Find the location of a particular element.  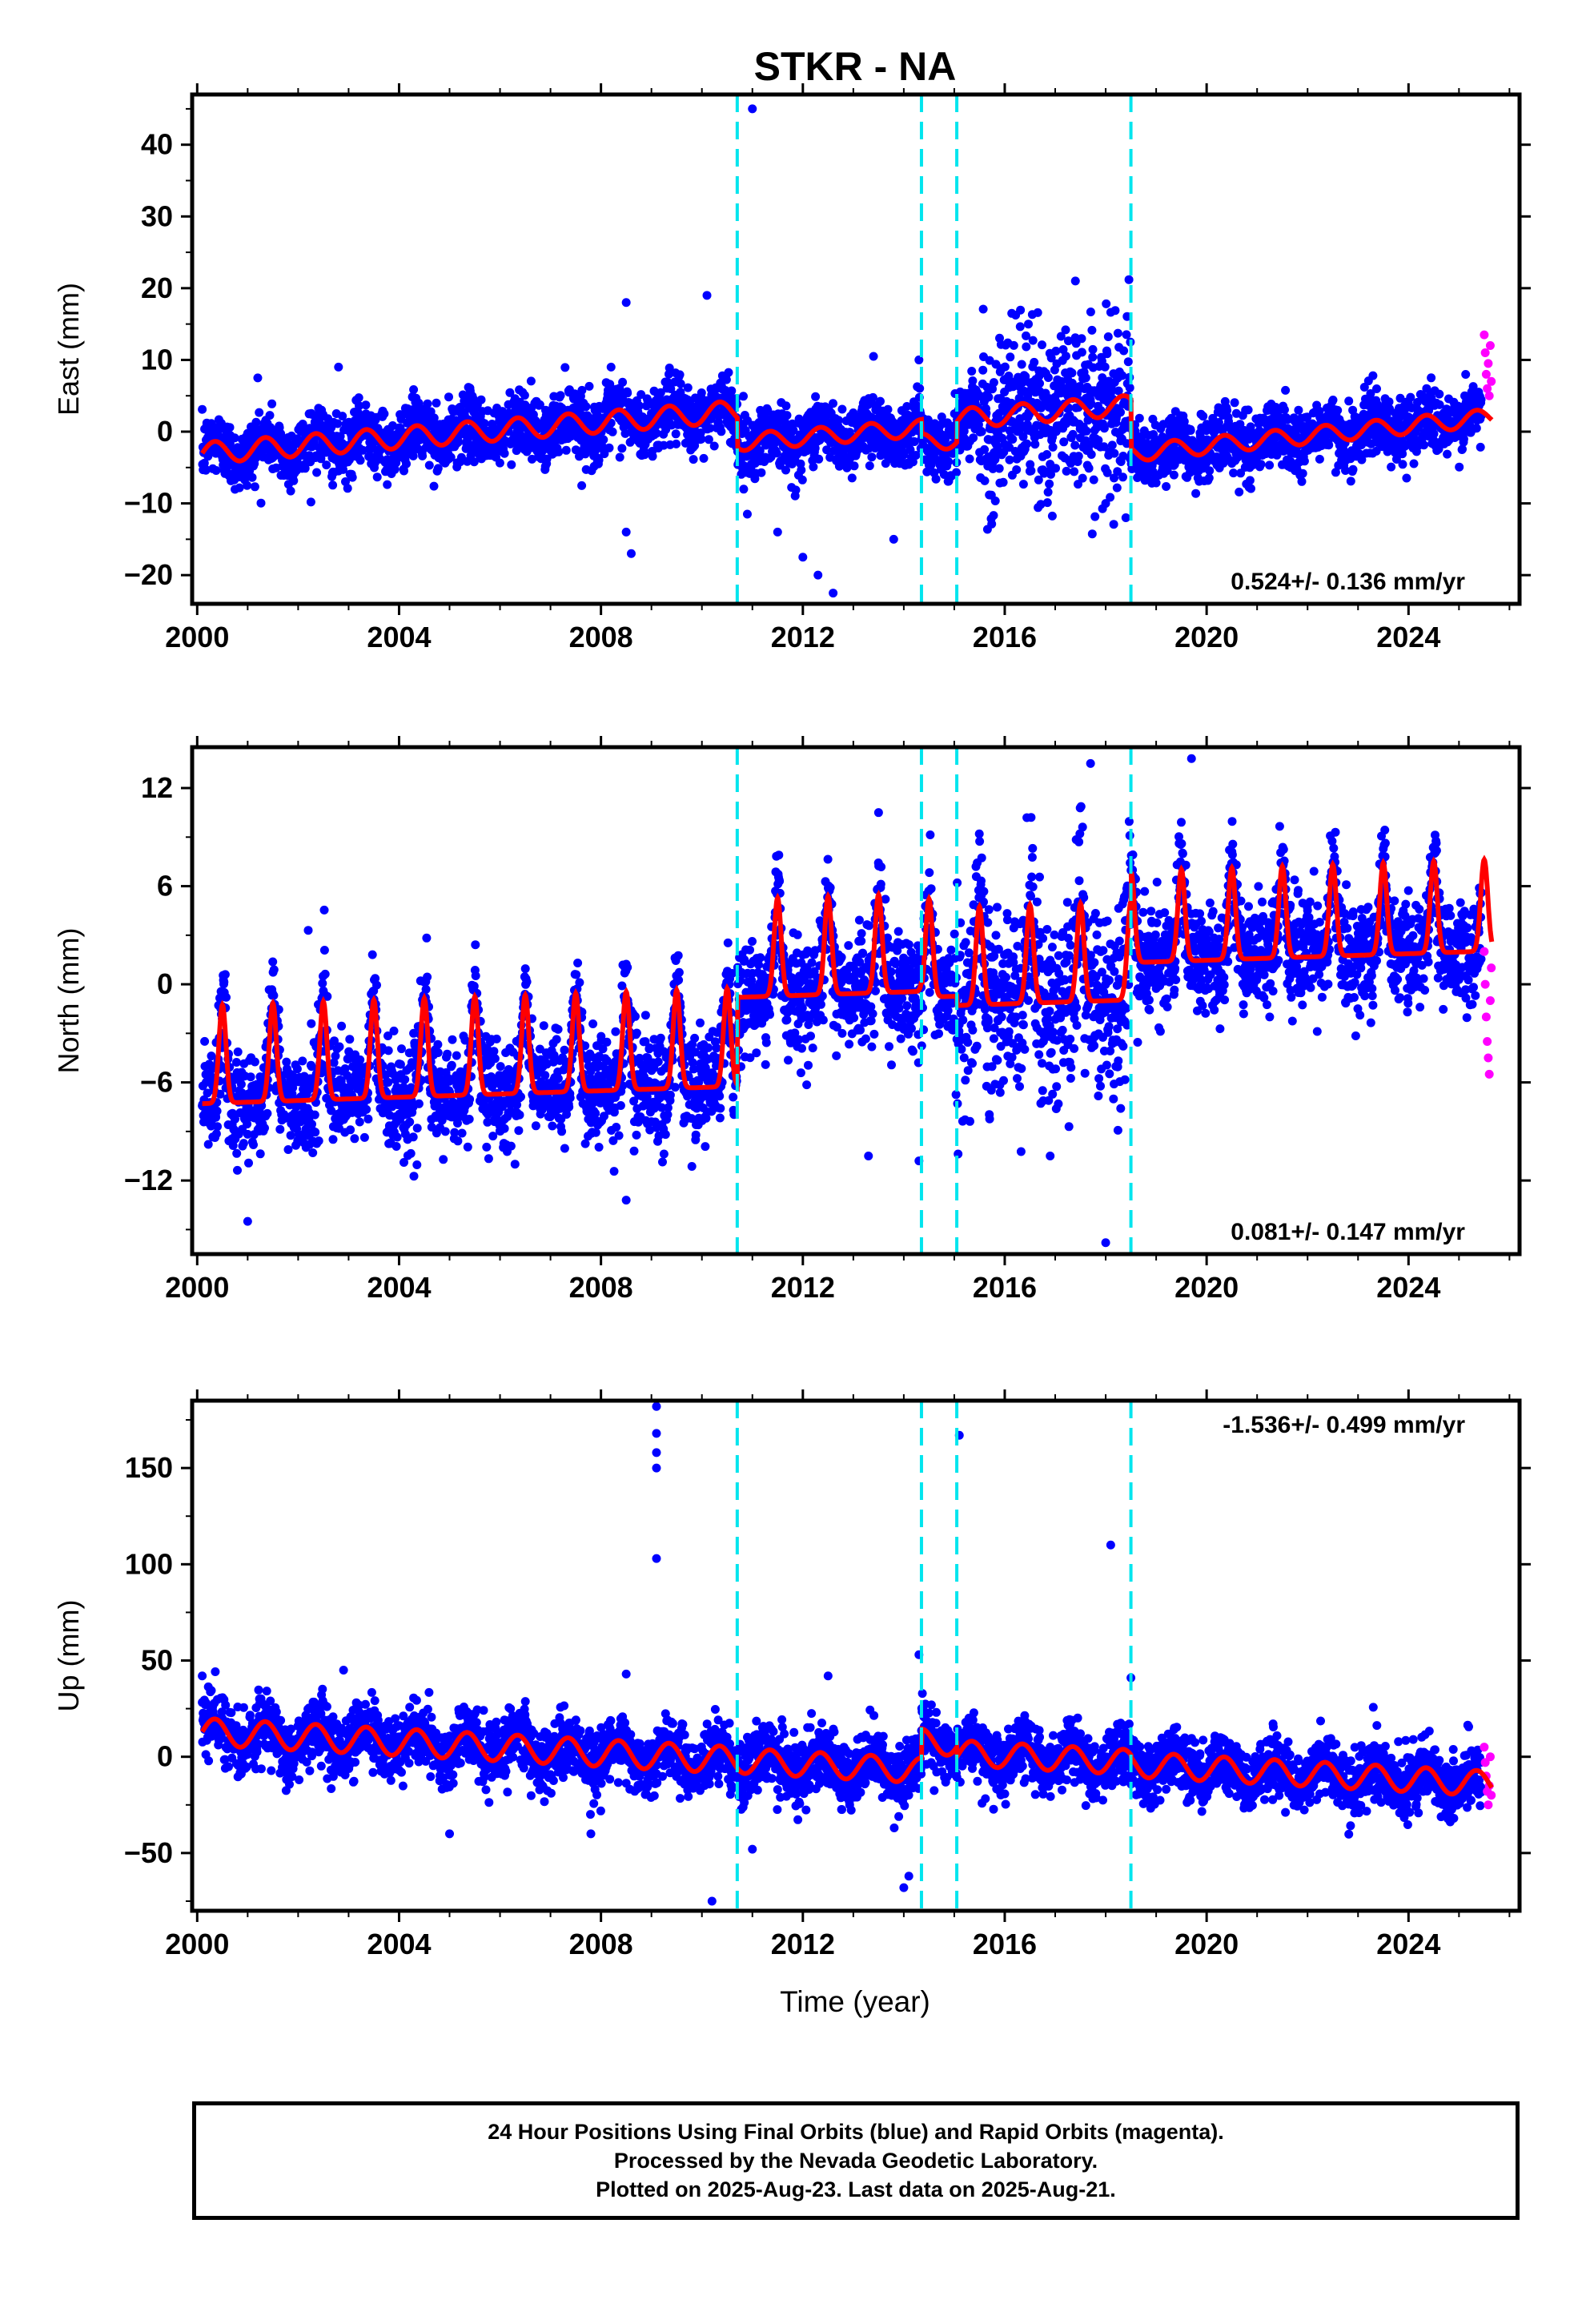

y-tick-label: 30 is located at coordinates (157, 215).